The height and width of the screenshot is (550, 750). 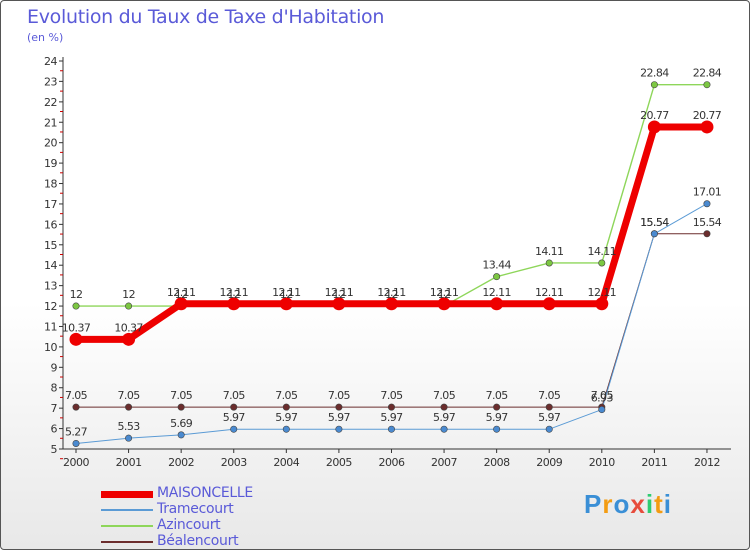 I want to click on logo-letter: i, so click(x=650, y=504).